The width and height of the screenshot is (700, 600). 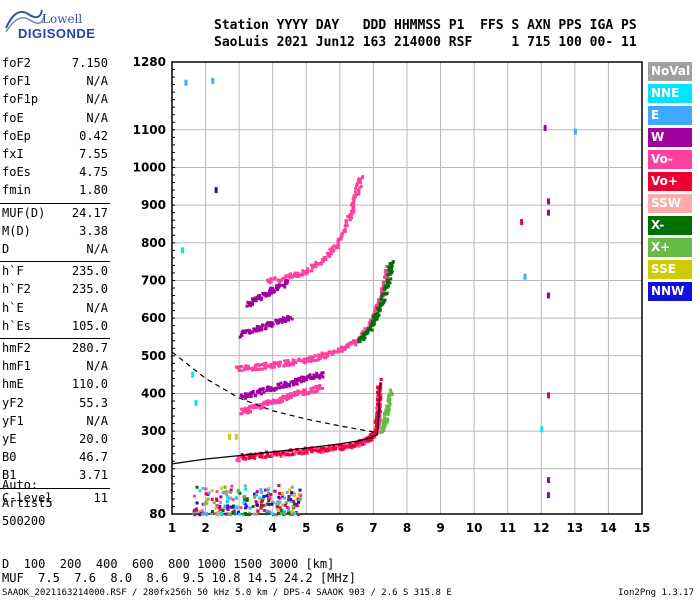 What do you see at coordinates (16, 81) in the screenshot?
I see `param-name: foF1` at bounding box center [16, 81].